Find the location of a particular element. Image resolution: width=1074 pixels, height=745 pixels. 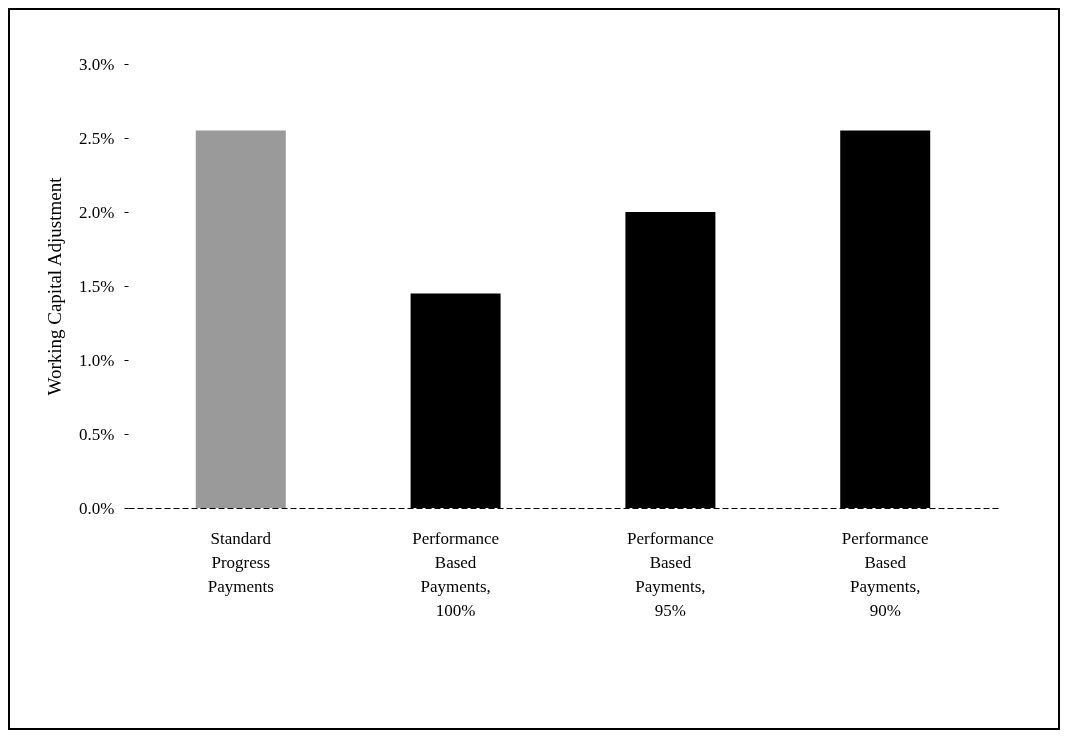

y-tick-label: 1.0% is located at coordinates (97, 360).